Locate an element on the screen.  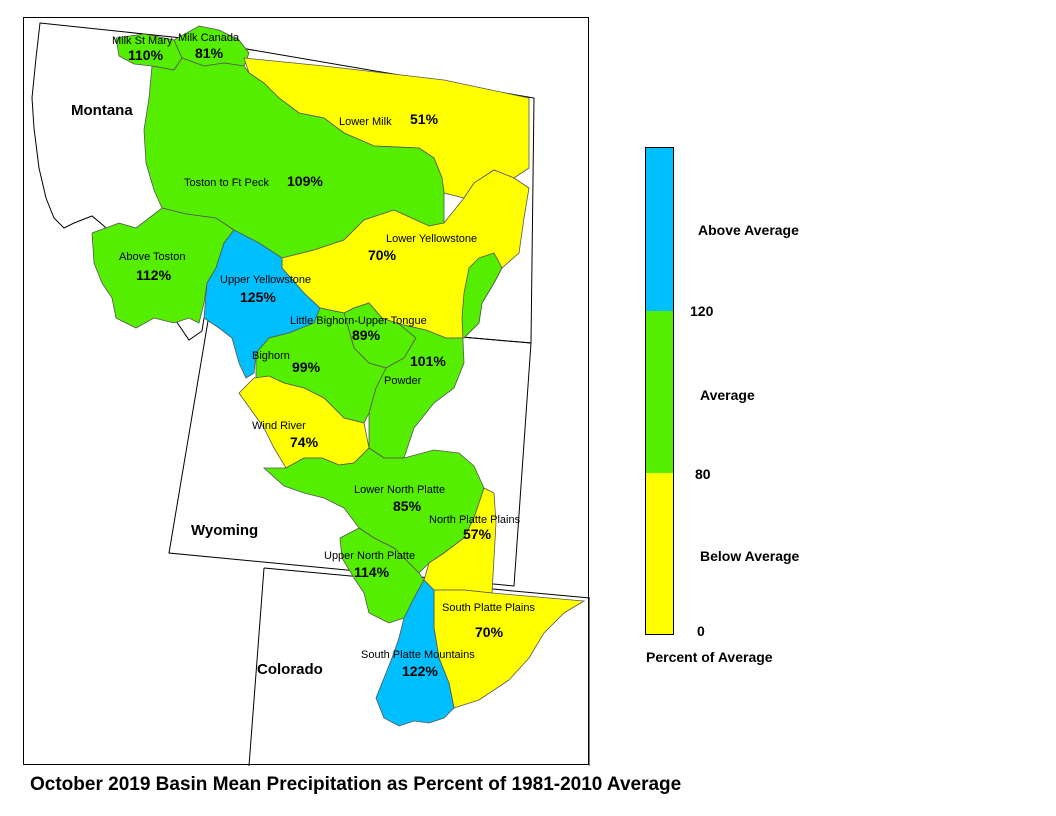
basin-name-lower-milk: Lower Milk is located at coordinates (365, 122).